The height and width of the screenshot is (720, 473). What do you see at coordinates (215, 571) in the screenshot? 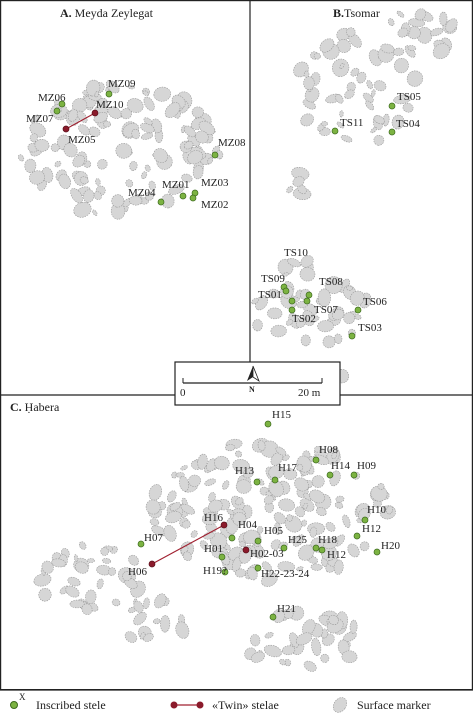
I see `stele-label: H19?` at bounding box center [215, 571].